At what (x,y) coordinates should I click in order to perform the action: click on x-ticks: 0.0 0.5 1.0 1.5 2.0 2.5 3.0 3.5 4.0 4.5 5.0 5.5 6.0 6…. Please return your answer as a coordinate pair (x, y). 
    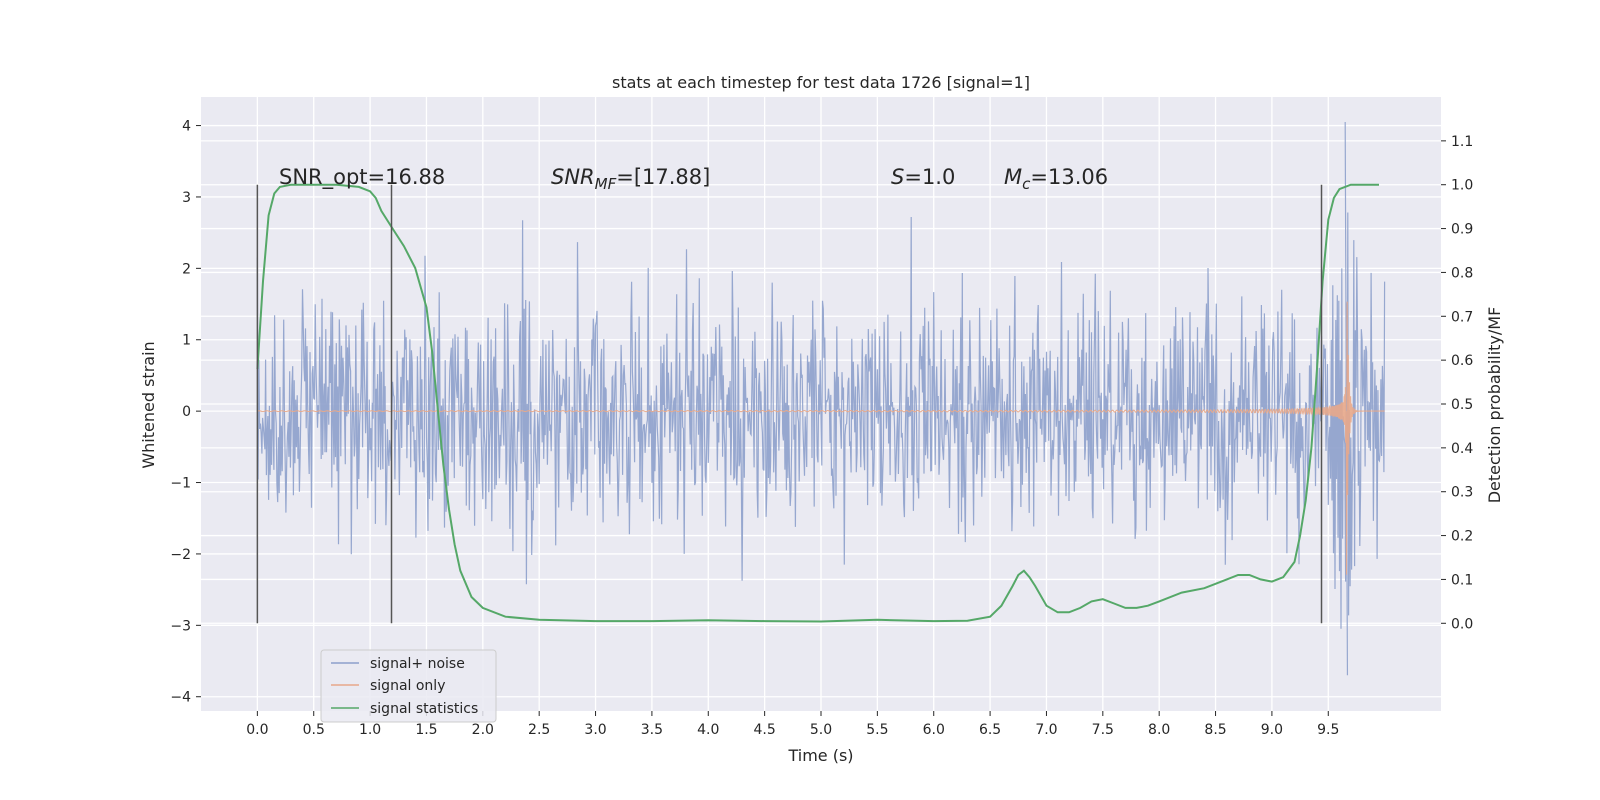
    Looking at the image, I should click on (792, 724).